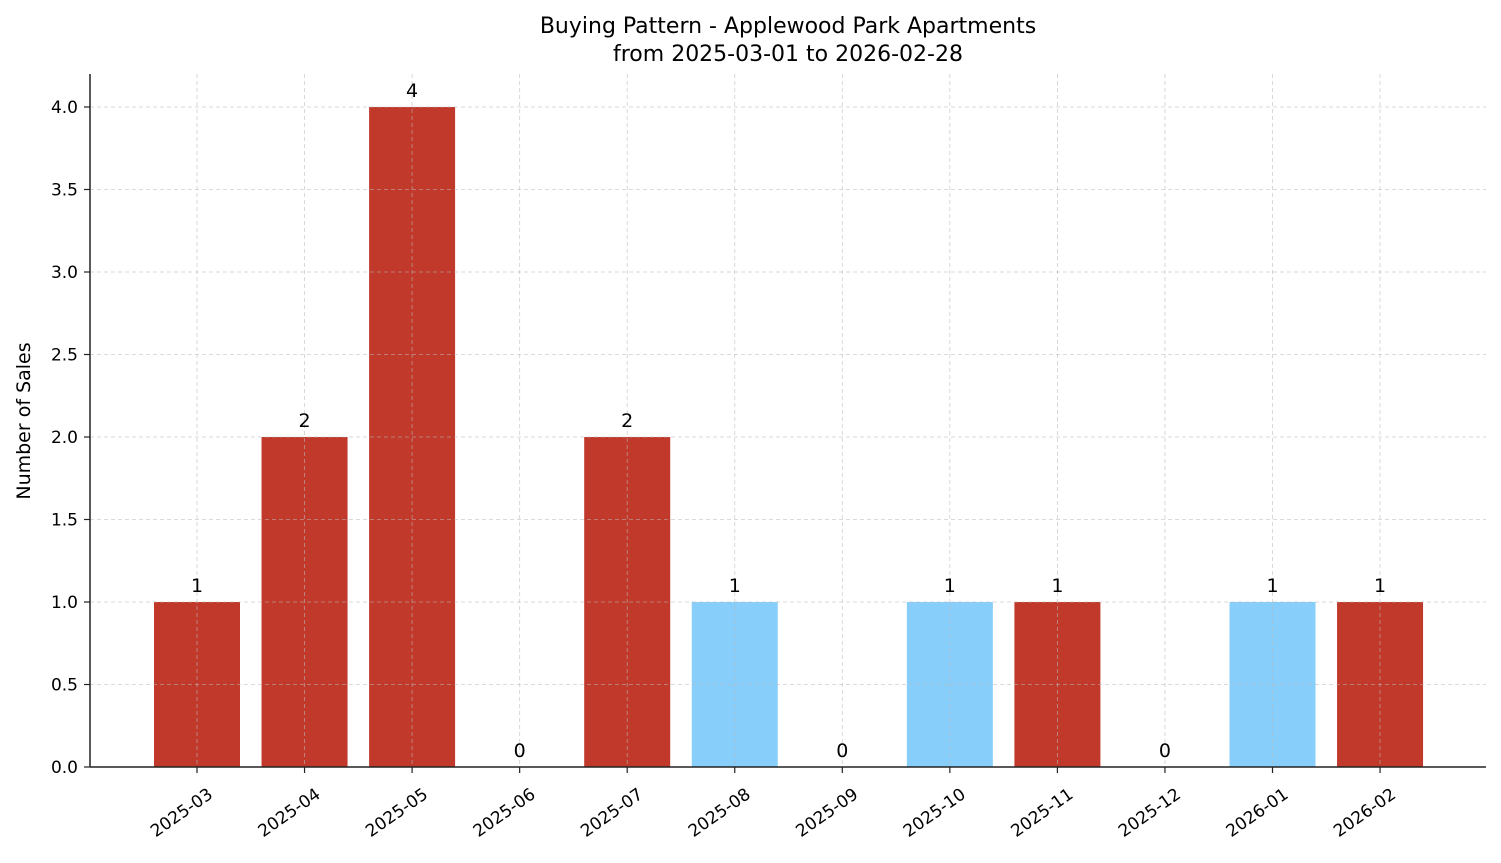 The width and height of the screenshot is (1501, 863). Describe the element at coordinates (788, 54) in the screenshot. I see `chart-subtitle: from 2025-03-01 to 2026-02-28` at that location.